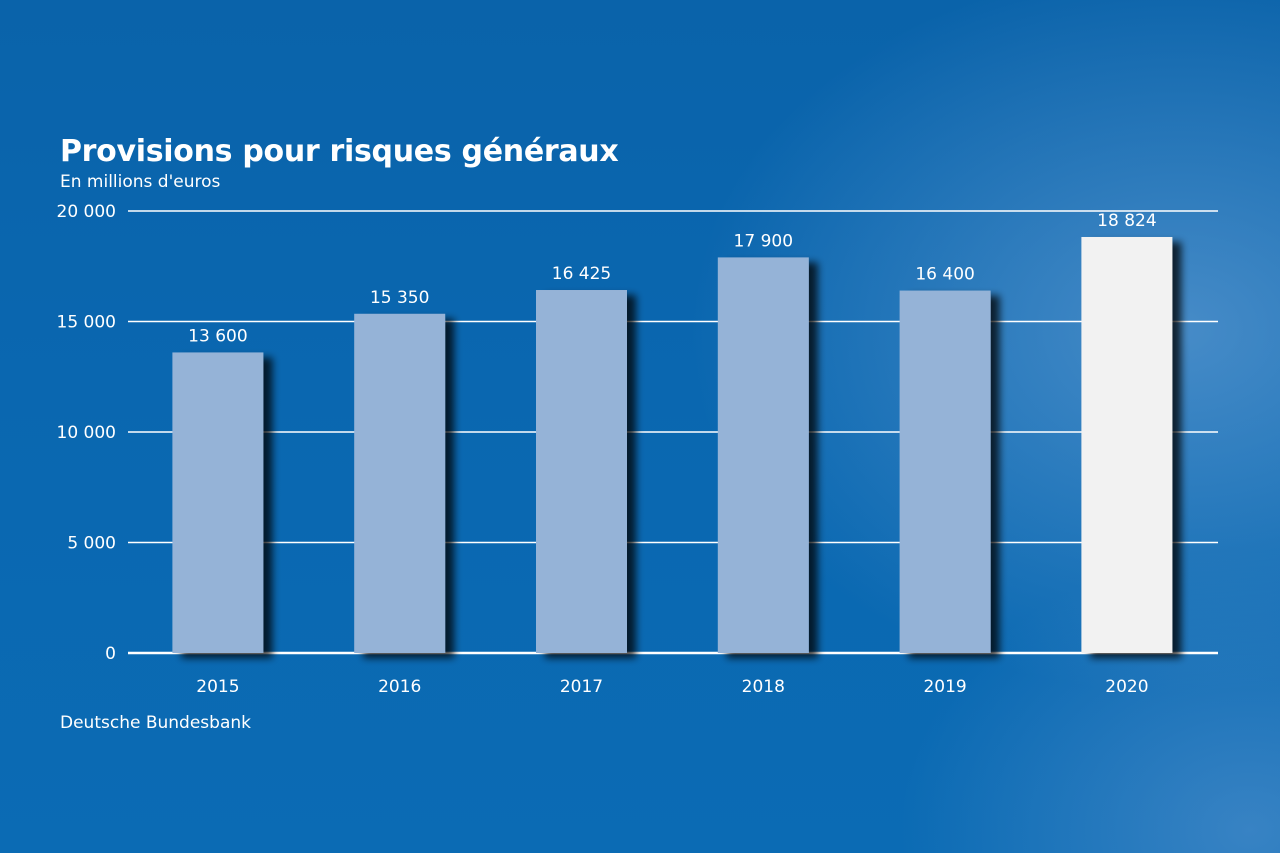  I want to click on chart-title: Provisions pour risques généraux, so click(339, 151).